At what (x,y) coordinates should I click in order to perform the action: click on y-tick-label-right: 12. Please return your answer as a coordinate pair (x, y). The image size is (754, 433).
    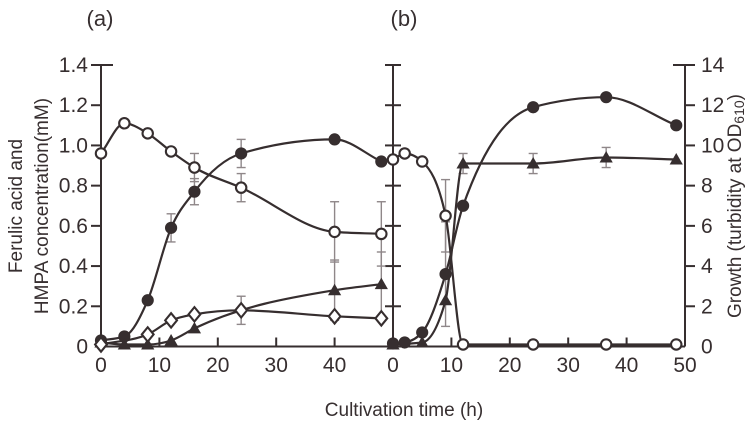
    Looking at the image, I should click on (712, 105).